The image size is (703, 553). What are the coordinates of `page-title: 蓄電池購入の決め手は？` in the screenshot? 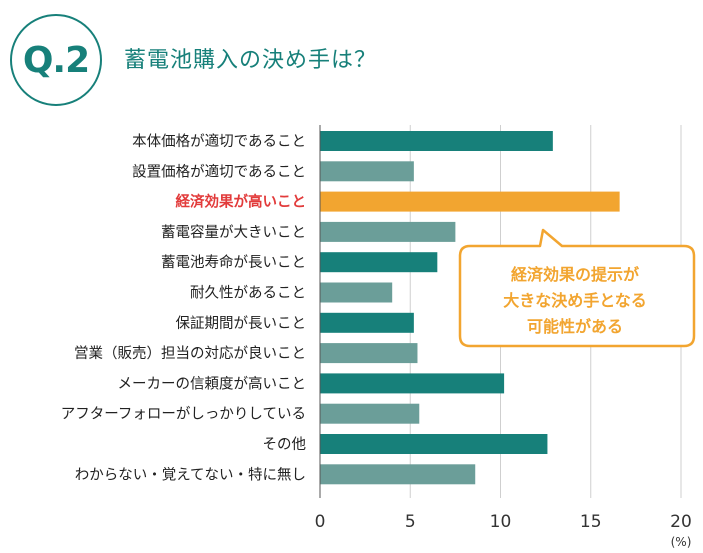 It's located at (251, 60).